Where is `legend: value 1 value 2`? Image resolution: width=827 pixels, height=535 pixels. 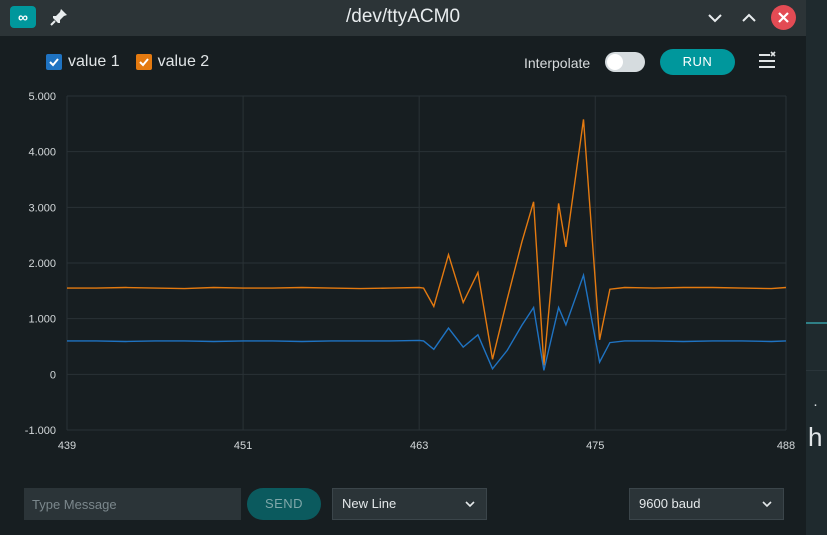 legend: value 1 value 2 is located at coordinates (135, 62).